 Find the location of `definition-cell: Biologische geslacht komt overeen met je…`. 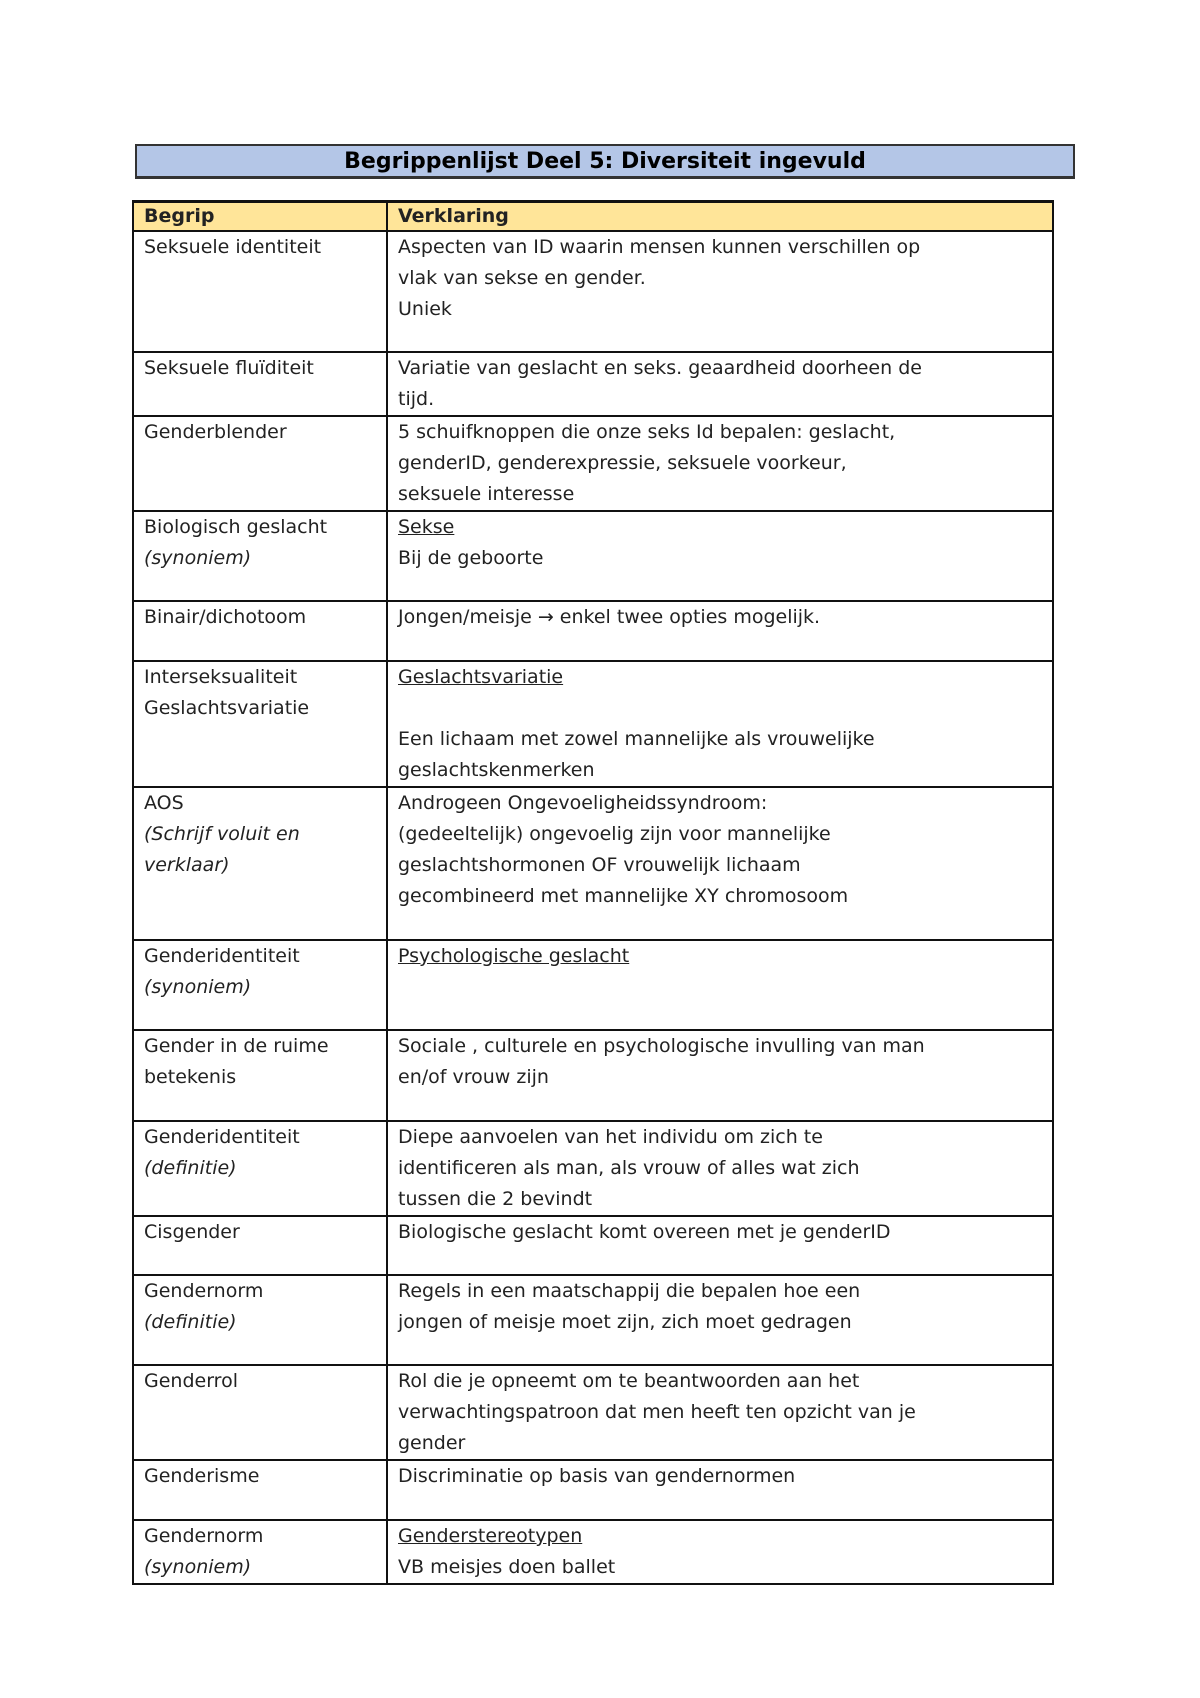

definition-cell: Biologische geslacht komt overeen met je… is located at coordinates (720, 1245).